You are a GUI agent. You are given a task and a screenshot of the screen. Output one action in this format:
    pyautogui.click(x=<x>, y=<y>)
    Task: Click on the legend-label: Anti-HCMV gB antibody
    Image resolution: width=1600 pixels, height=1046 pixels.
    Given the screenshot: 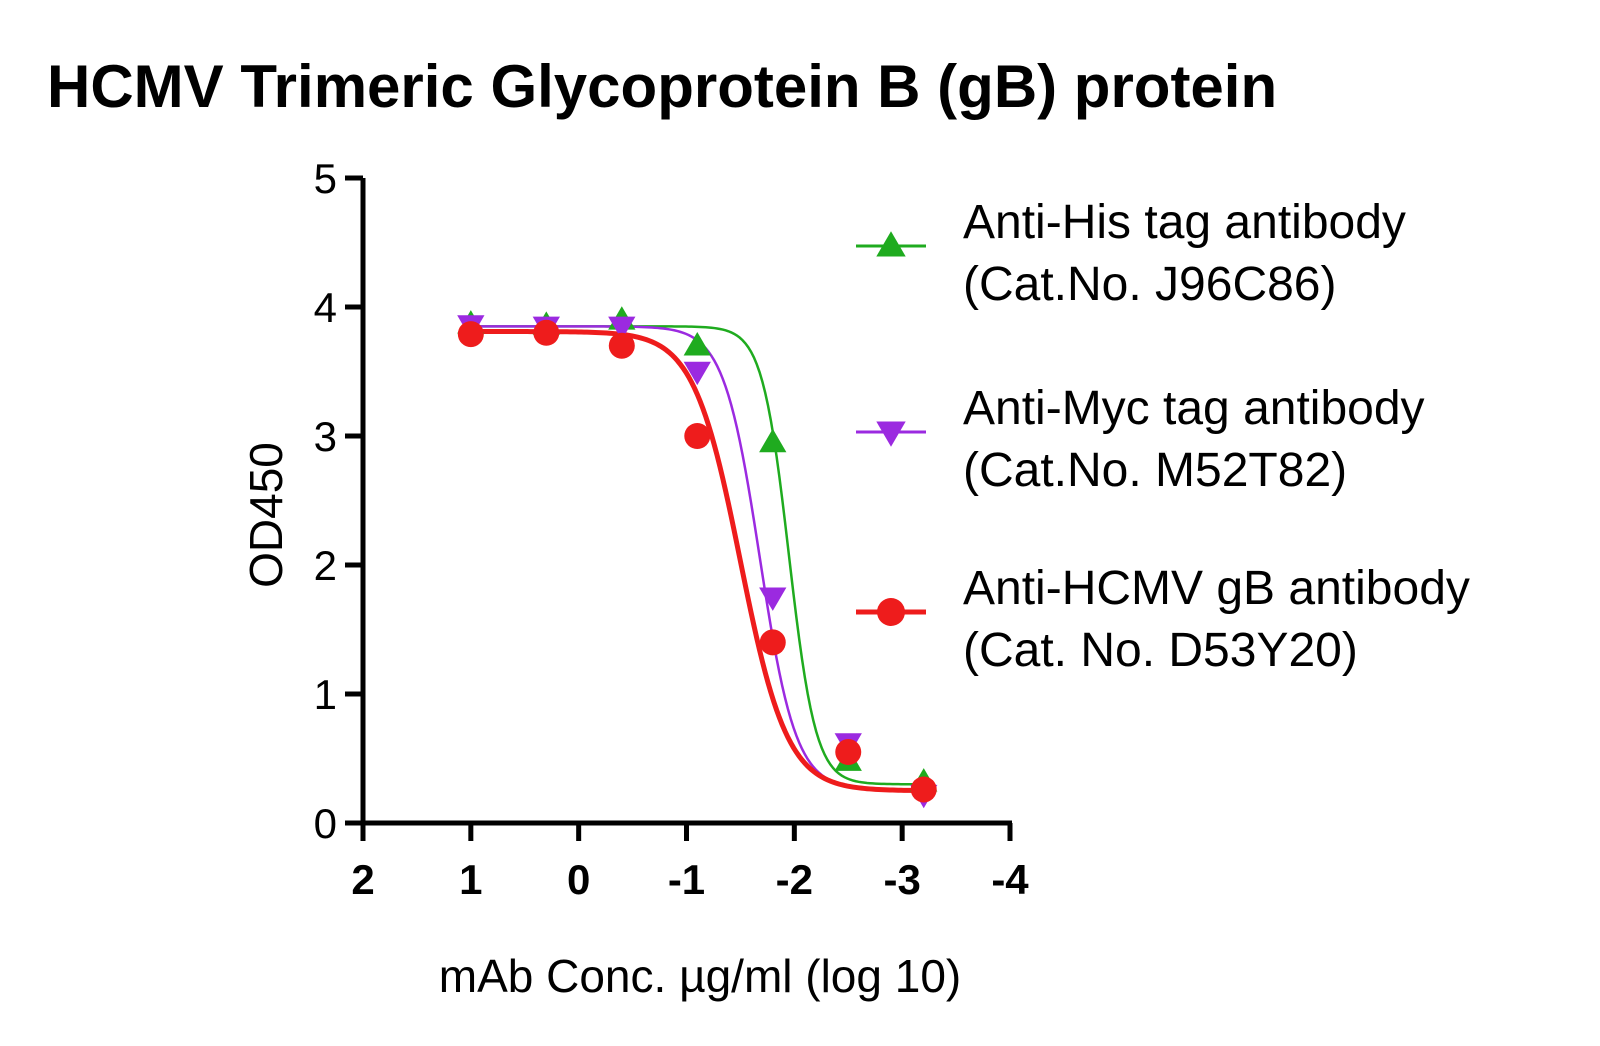 What is the action you would take?
    pyautogui.click(x=1216, y=588)
    